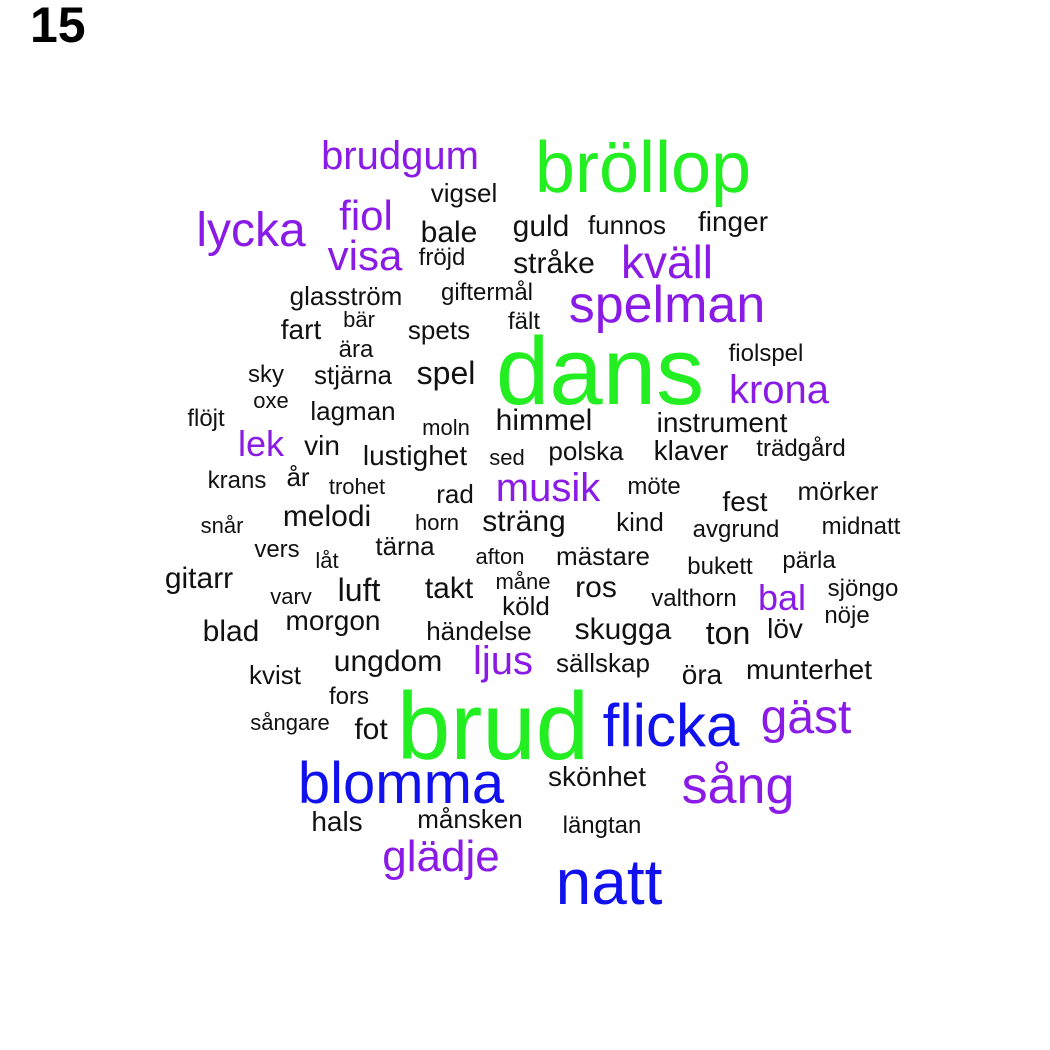  What do you see at coordinates (694, 598) in the screenshot?
I see `word-79: valthorn` at bounding box center [694, 598].